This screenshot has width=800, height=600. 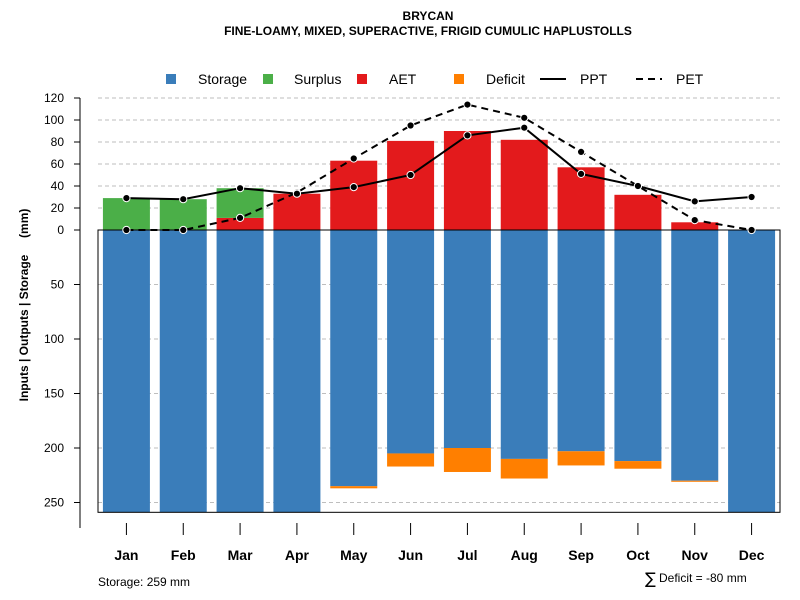 What do you see at coordinates (171, 79) in the screenshot?
I see `legend-storage-swatch` at bounding box center [171, 79].